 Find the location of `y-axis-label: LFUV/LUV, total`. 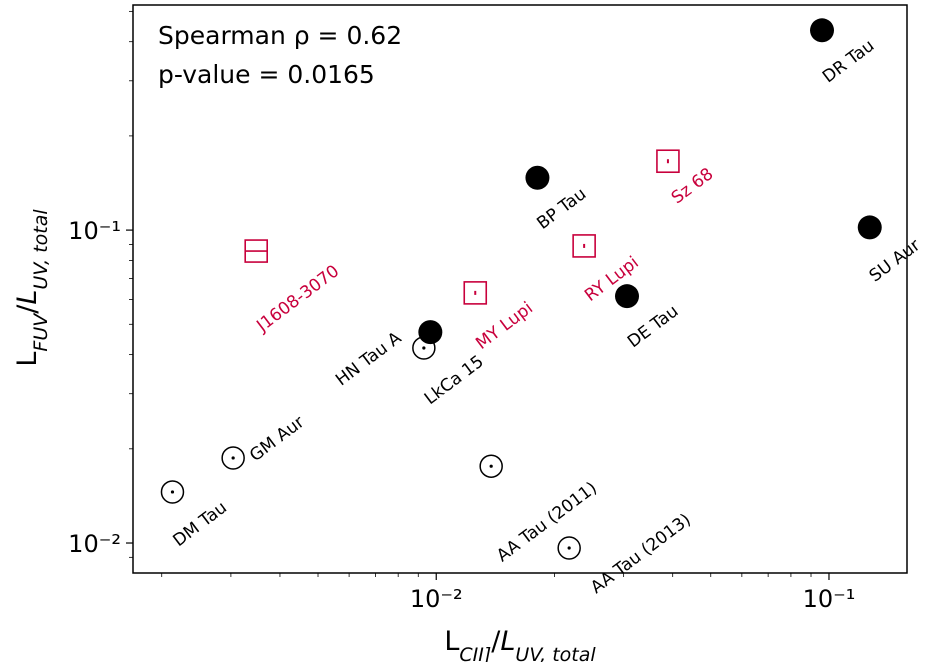

y-axis-label: LFUV/LUV, total is located at coordinates (32, 288).